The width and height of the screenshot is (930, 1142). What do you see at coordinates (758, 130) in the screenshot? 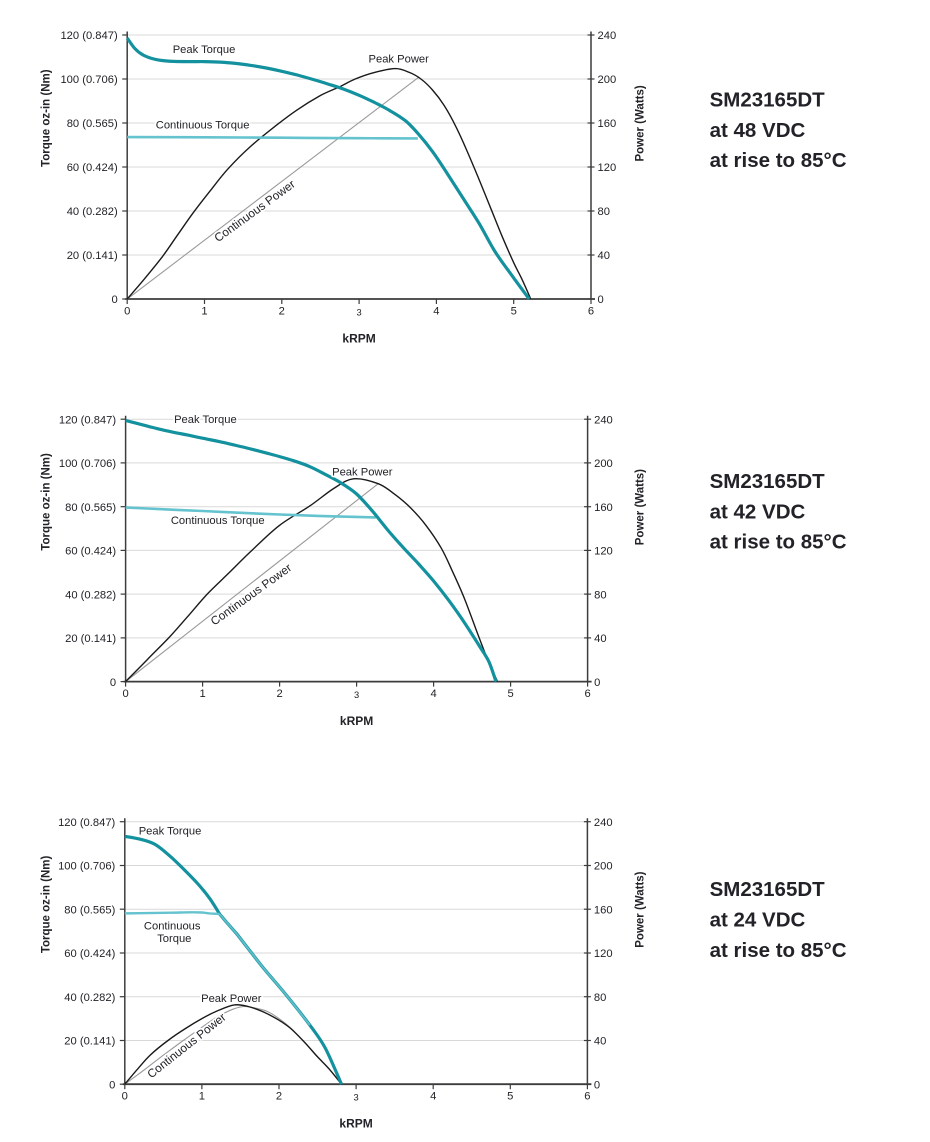
I see `svg-text: at 48 VDC` at bounding box center [758, 130].